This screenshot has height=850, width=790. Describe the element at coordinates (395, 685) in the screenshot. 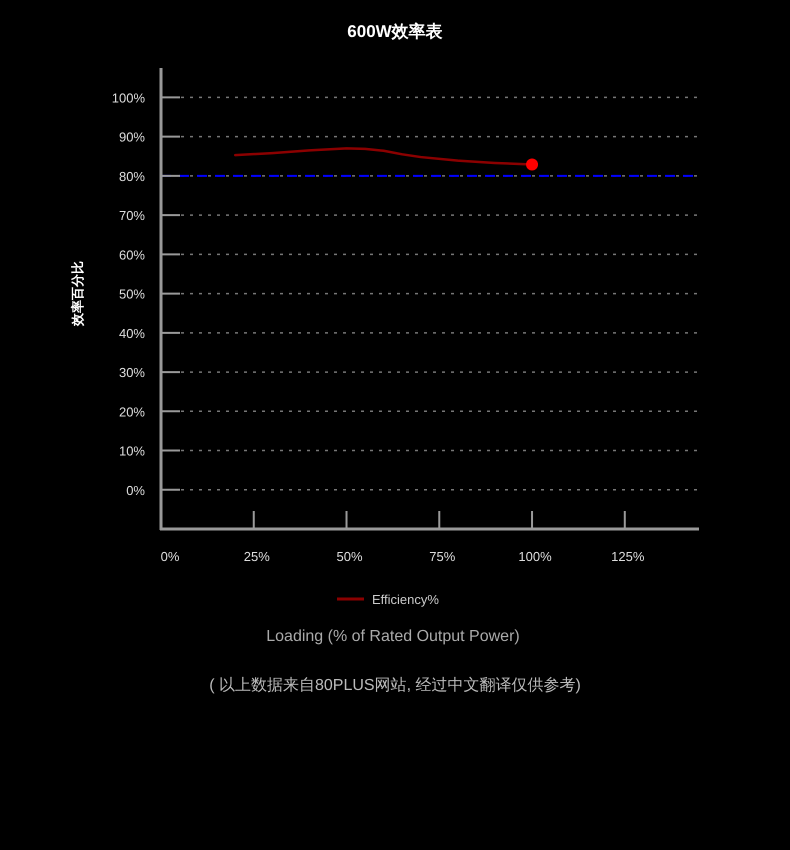

I see `text: ( 以上数据来自80PLUS网站, 经过中文翻译仅供参考)` at that location.